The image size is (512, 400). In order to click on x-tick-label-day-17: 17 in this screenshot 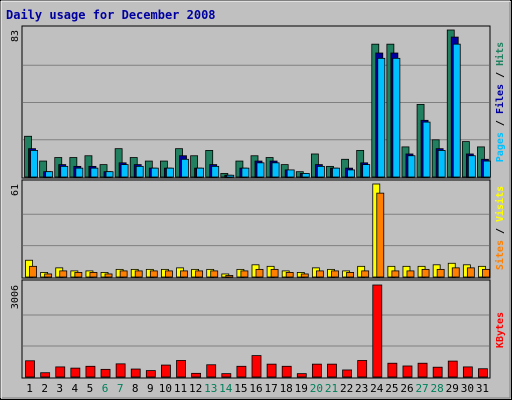, I will do `click(270, 388)`.